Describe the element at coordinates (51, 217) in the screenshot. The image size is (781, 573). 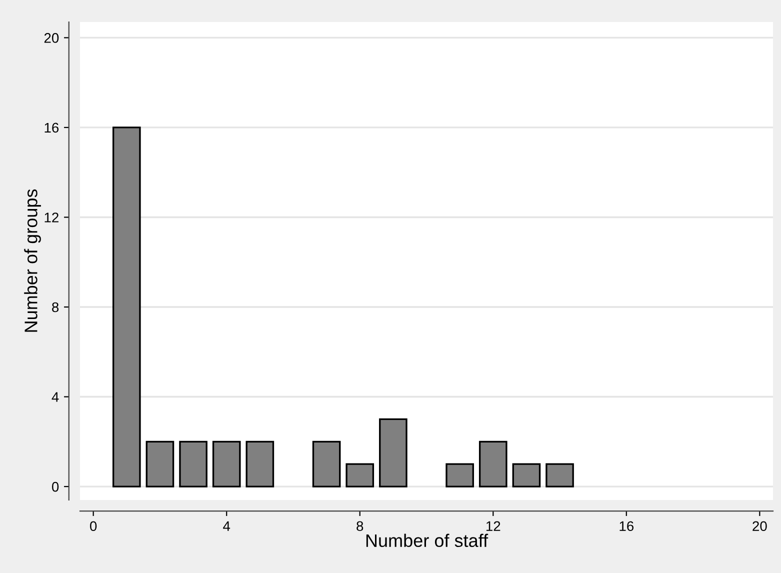
I see `y-tick-label: 12` at that location.